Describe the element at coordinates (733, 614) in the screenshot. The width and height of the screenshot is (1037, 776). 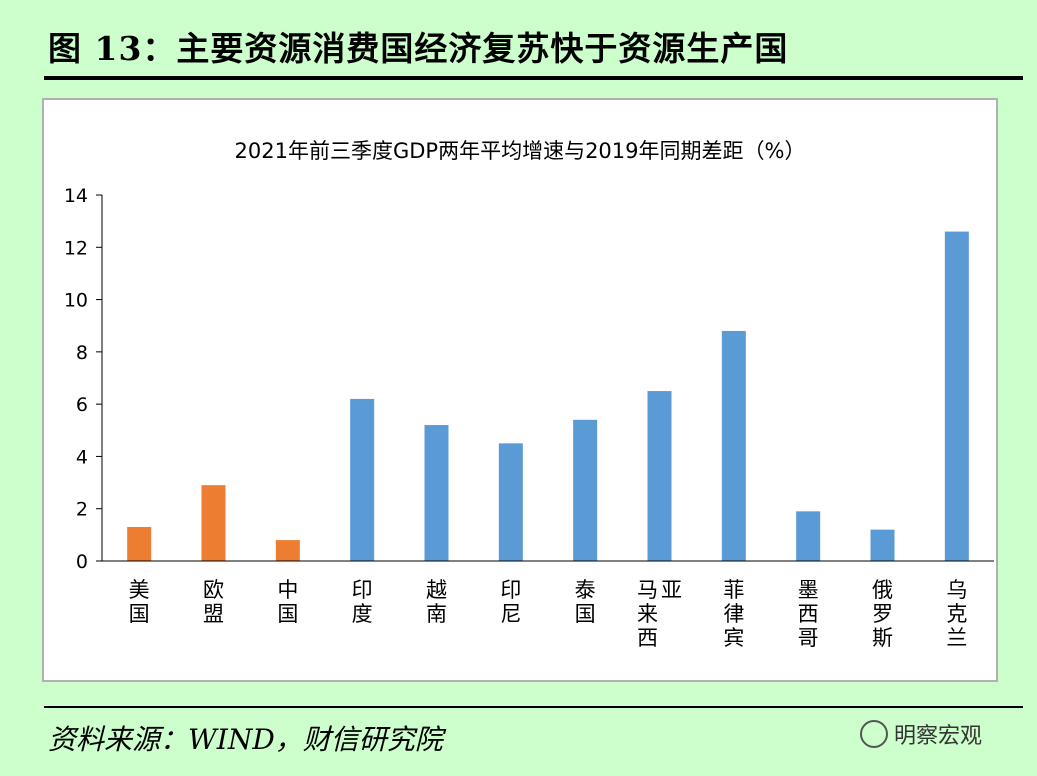
I see `x-category-label: 菲律宾` at that location.